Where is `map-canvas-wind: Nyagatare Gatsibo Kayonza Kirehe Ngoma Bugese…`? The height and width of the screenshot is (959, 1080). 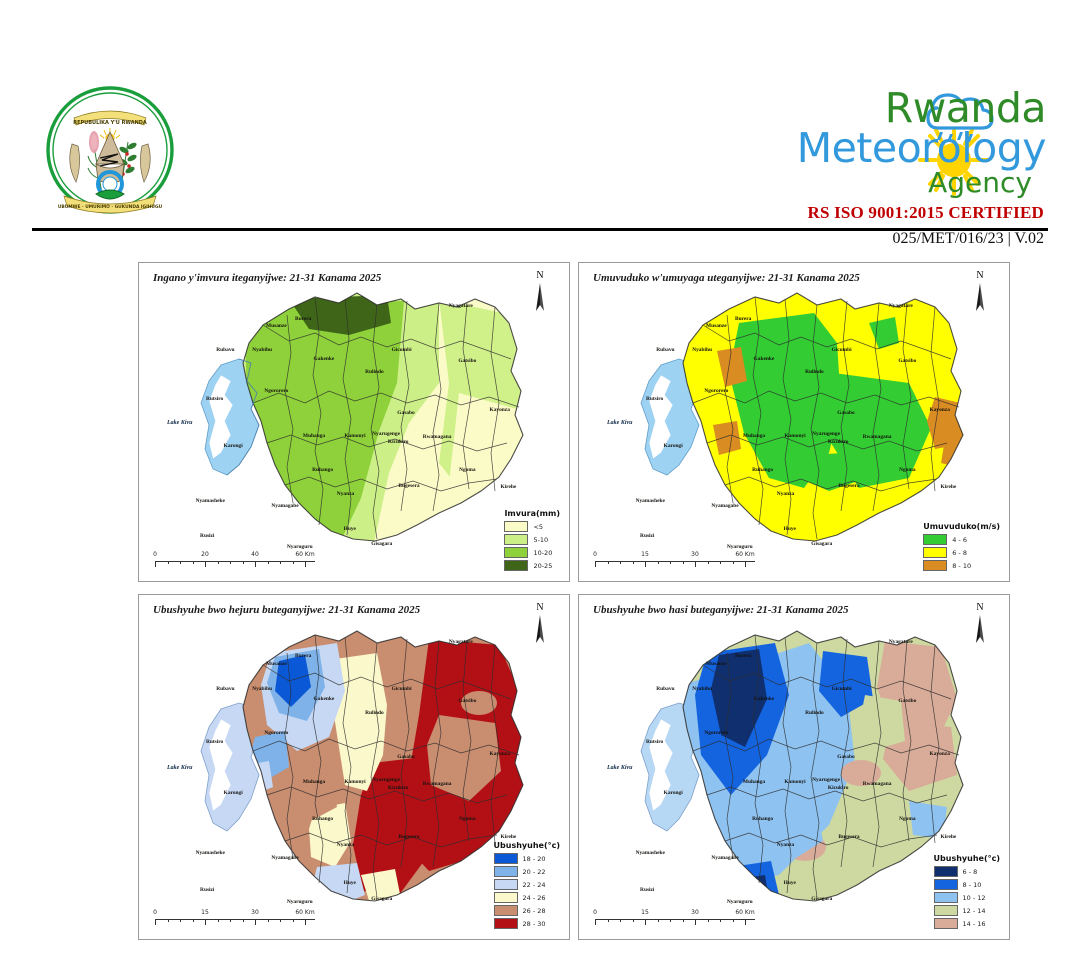
map-canvas-wind: Nyagatare Gatsibo Kayonza Kirehe Ngoma Bugese… is located at coordinates (794, 422).